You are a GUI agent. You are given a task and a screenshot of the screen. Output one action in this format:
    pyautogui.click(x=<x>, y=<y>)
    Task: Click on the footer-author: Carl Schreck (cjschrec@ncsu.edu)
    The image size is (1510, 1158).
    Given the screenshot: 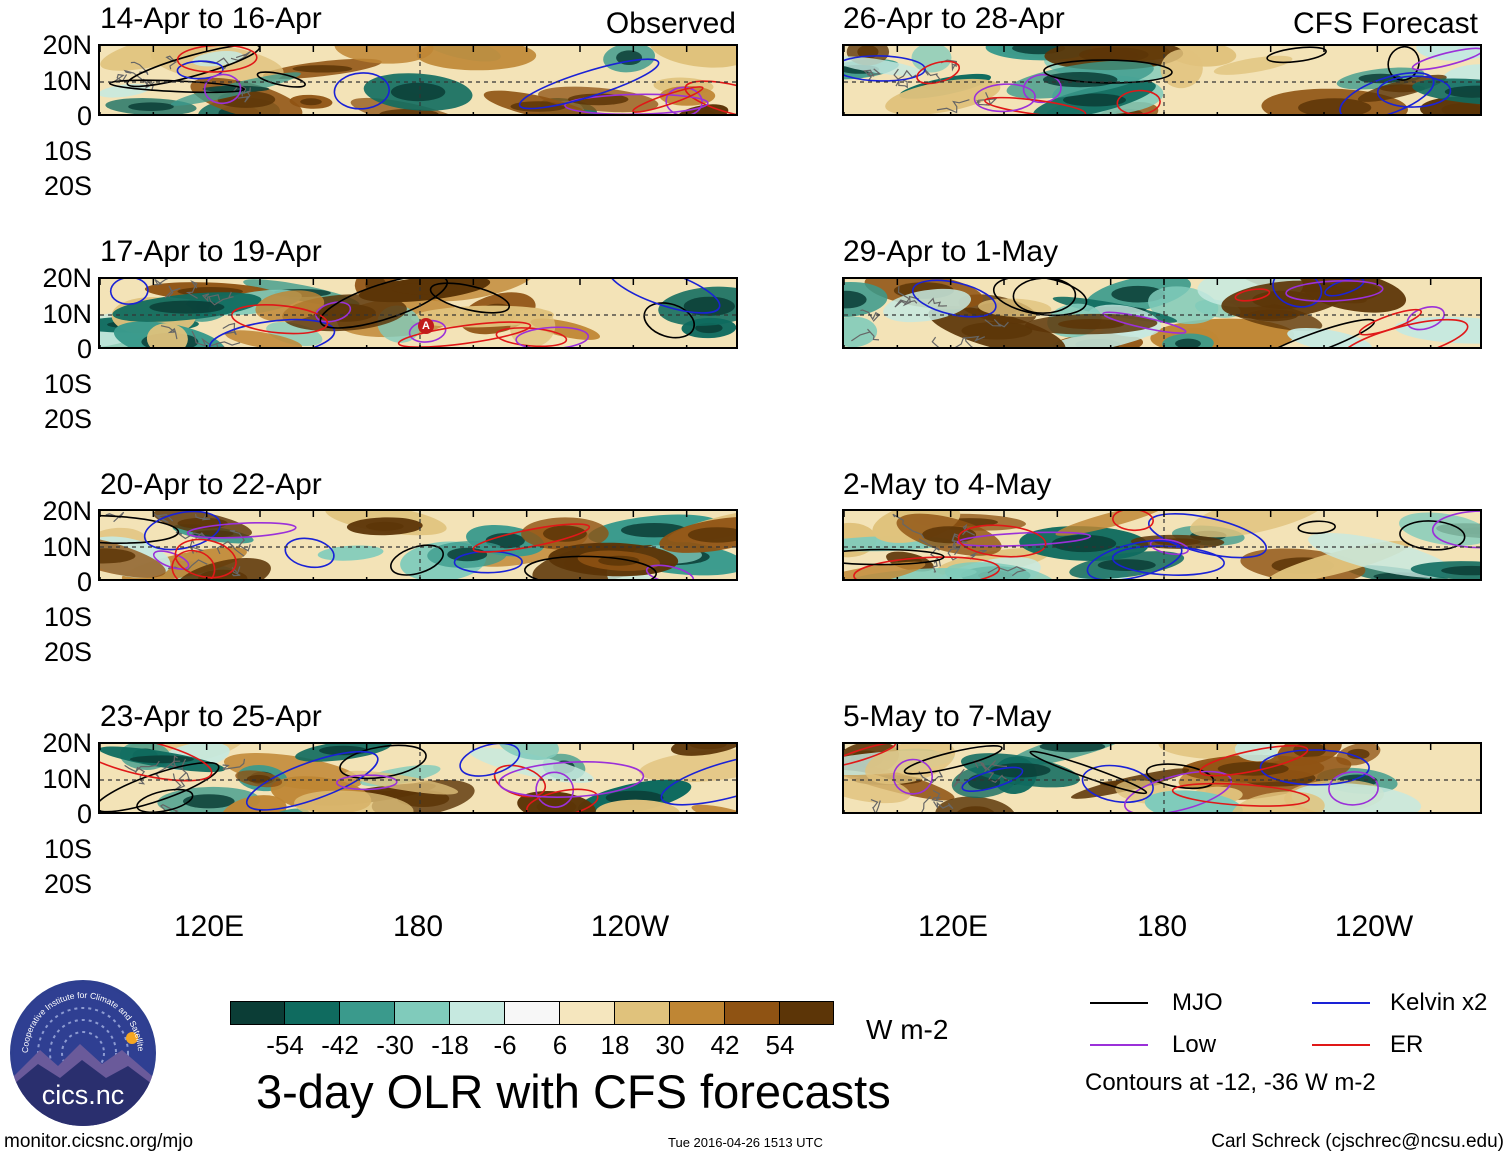 What is the action you would take?
    pyautogui.click(x=1357, y=1141)
    